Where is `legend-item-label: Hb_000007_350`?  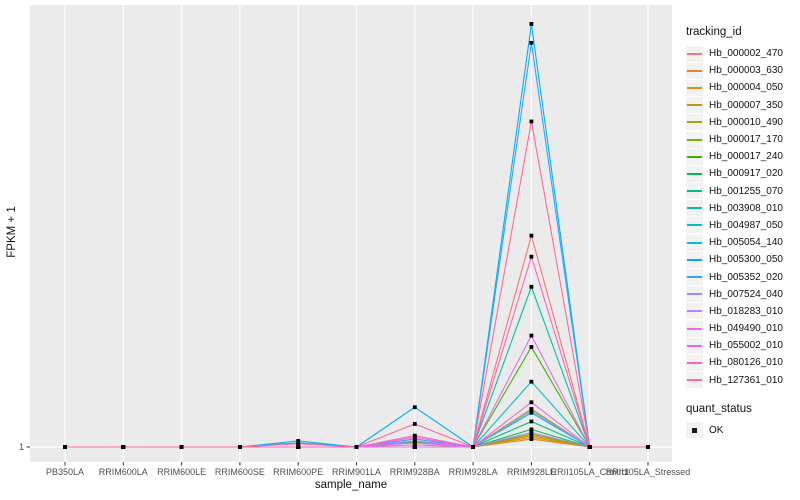
legend-item-label: Hb_000007_350 is located at coordinates (746, 105).